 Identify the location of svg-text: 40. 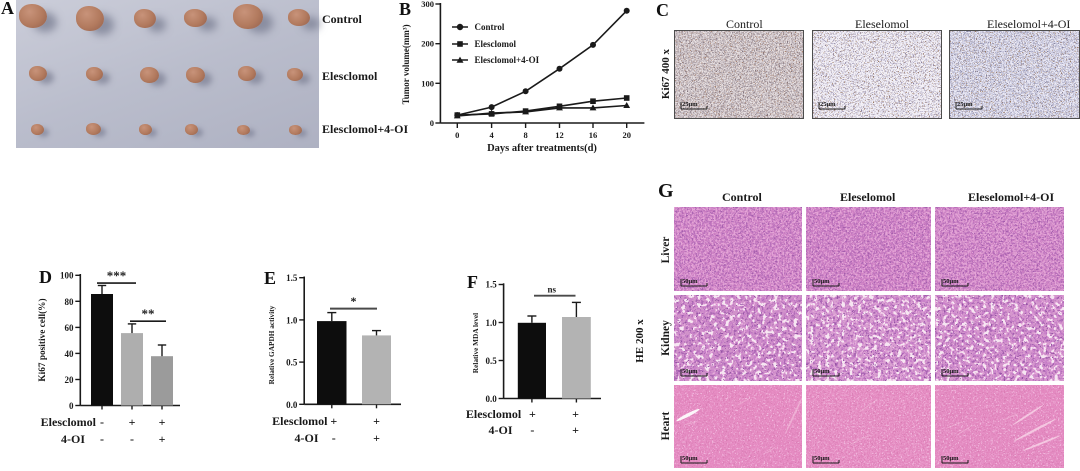
(70, 354).